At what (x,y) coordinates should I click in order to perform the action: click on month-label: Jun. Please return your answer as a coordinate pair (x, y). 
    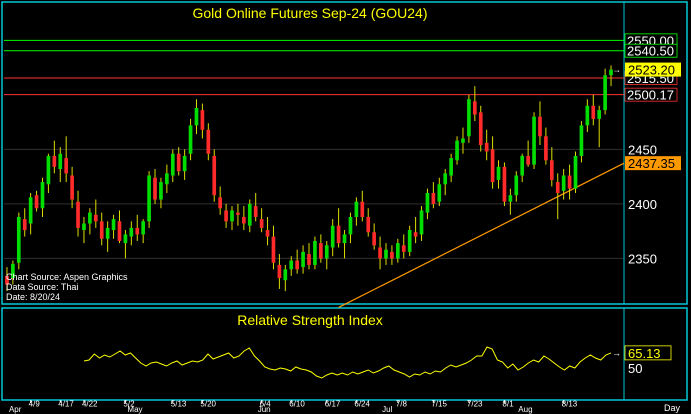
    Looking at the image, I should click on (264, 409).